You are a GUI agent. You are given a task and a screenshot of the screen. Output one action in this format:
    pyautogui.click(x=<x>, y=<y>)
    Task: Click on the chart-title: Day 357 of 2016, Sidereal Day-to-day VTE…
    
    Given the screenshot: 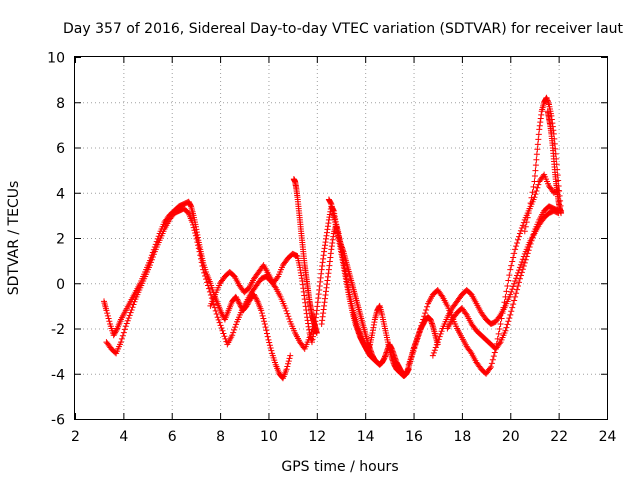 What is the action you would take?
    pyautogui.click(x=343, y=29)
    